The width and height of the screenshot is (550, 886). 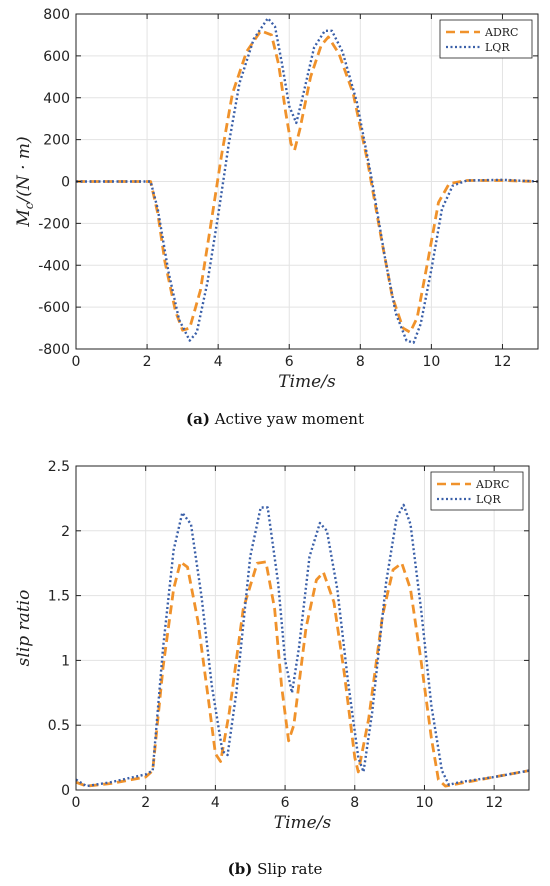 What do you see at coordinates (54, 350) in the screenshot?
I see `y-tick-label: -800` at bounding box center [54, 350].